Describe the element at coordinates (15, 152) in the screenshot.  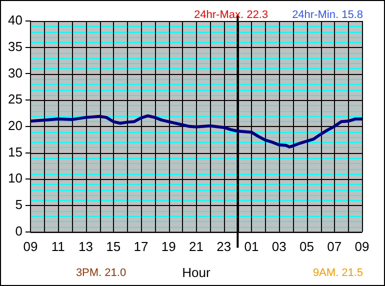
I see `y-tick-label: 15` at that location.